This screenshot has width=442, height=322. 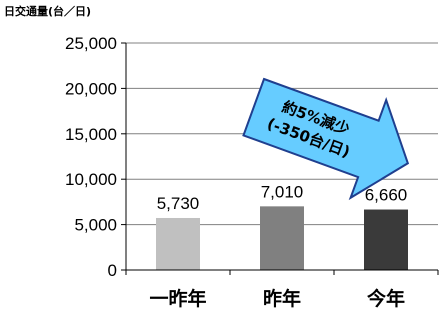 I want to click on bars, so click(x=282, y=238).